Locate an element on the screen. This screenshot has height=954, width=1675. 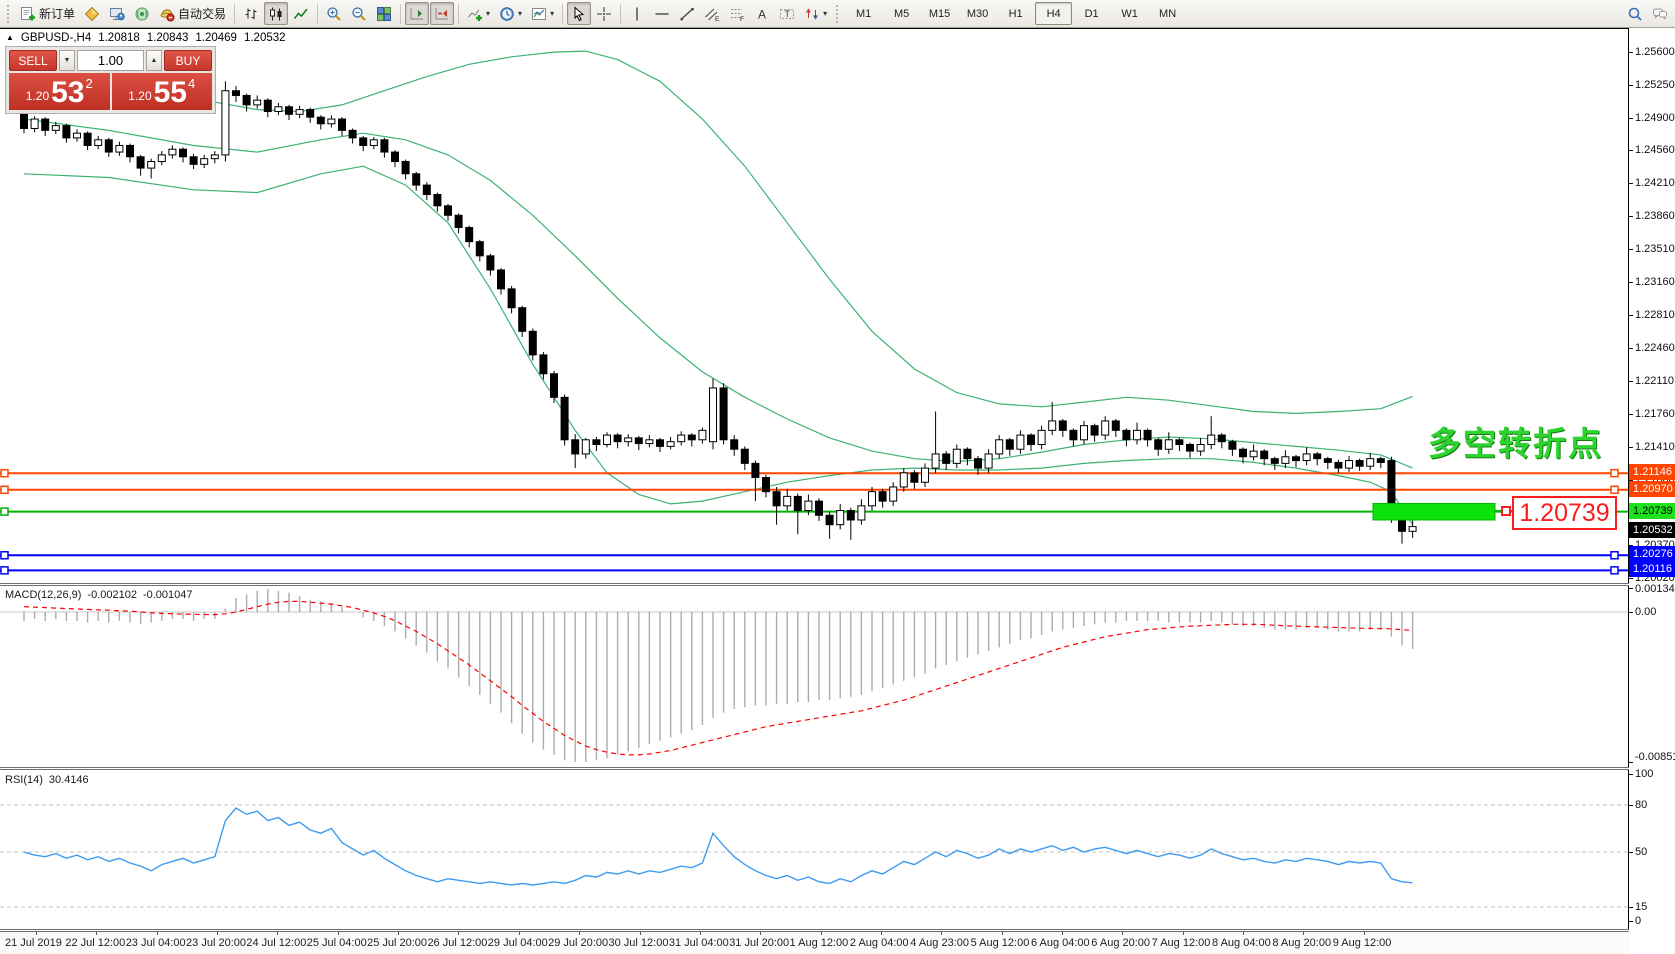
zoom-in-icon is located at coordinates (334, 14).